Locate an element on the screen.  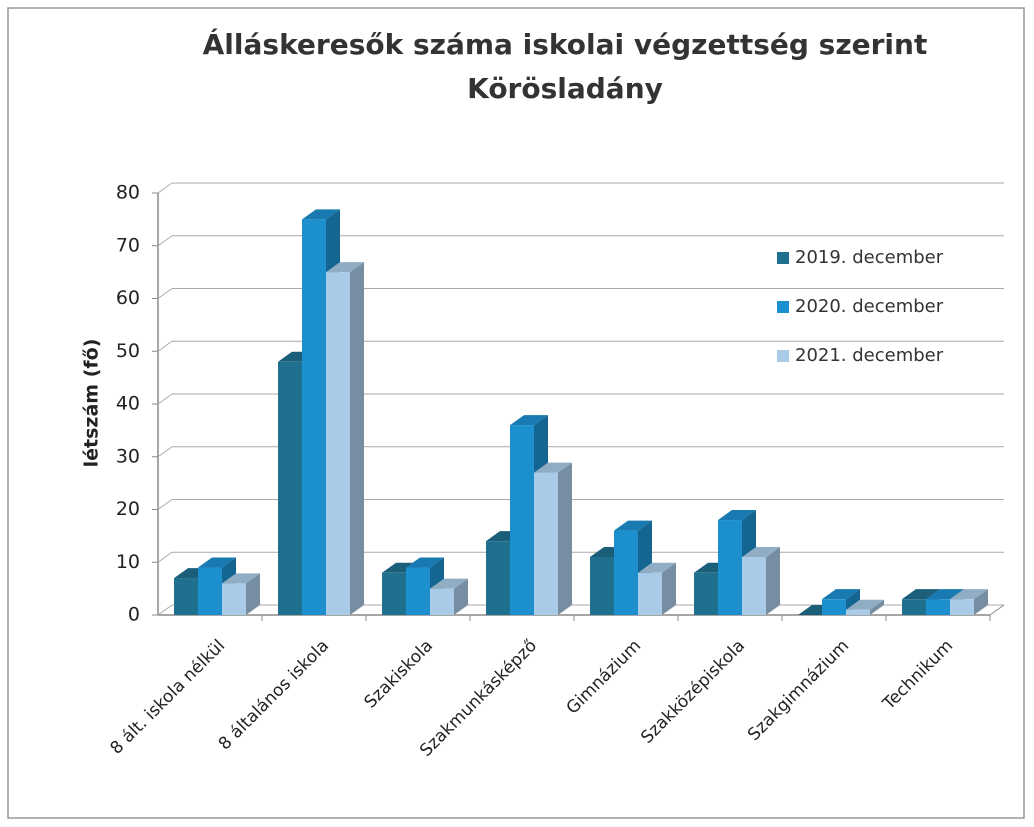
y-tick-label: 20 is located at coordinates (128, 509).